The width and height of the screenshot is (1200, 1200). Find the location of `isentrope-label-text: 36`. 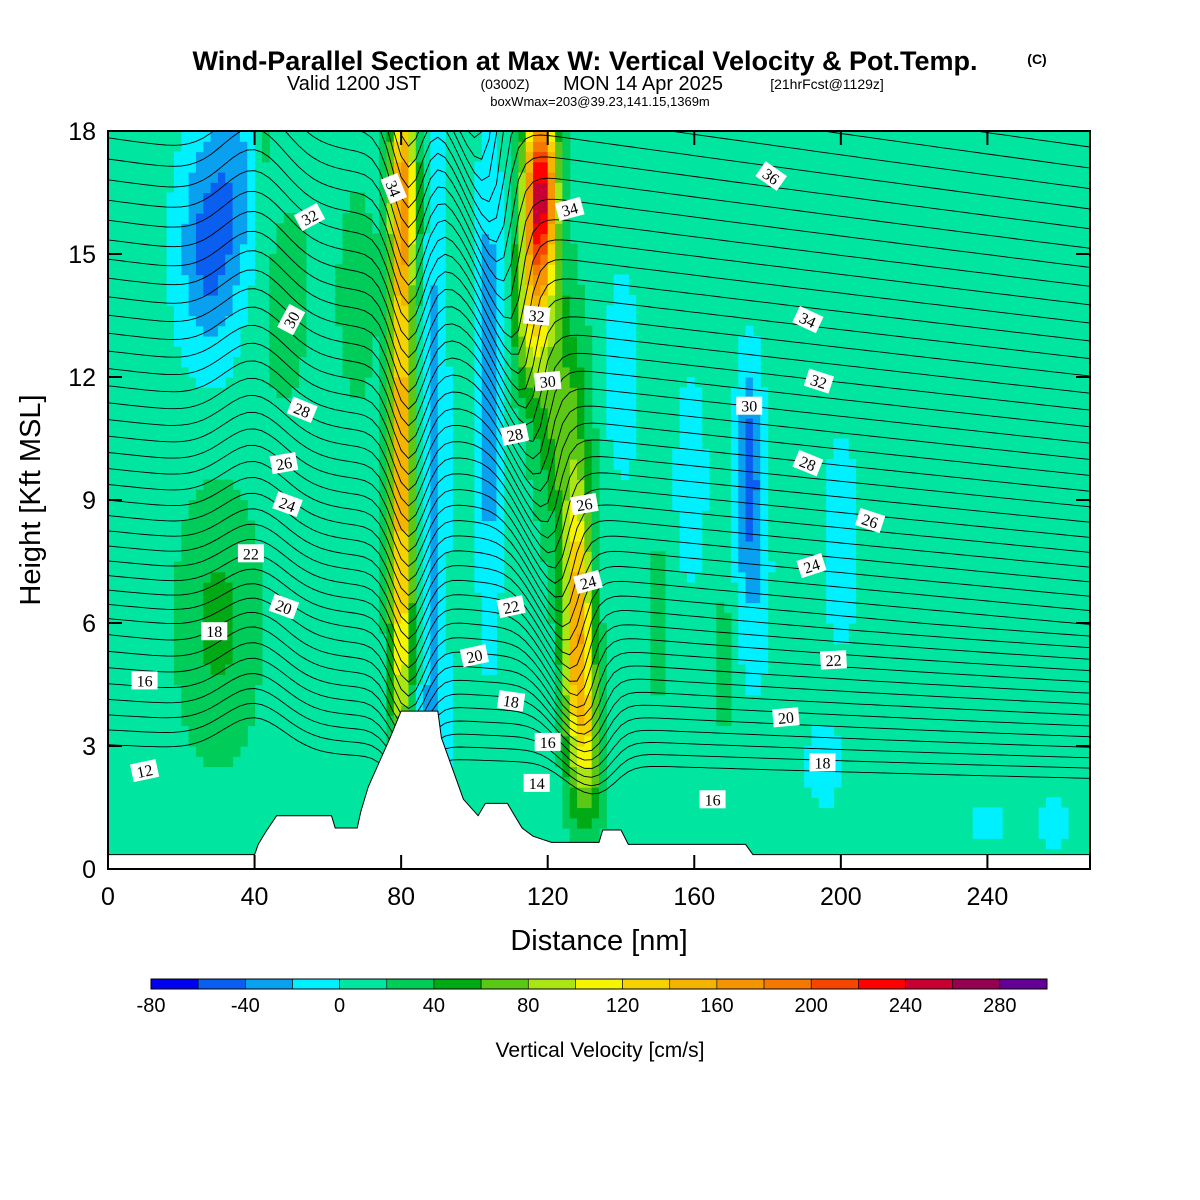

isentrope-label-text: 36 is located at coordinates (770, 177).